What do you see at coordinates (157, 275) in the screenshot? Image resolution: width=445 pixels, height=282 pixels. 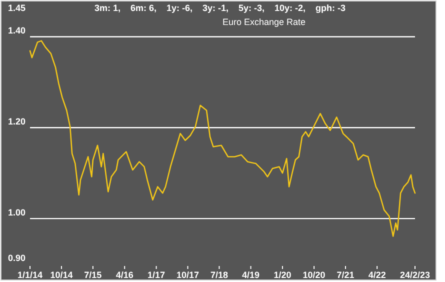 I see `x-tick-label: 1/17` at bounding box center [157, 275].